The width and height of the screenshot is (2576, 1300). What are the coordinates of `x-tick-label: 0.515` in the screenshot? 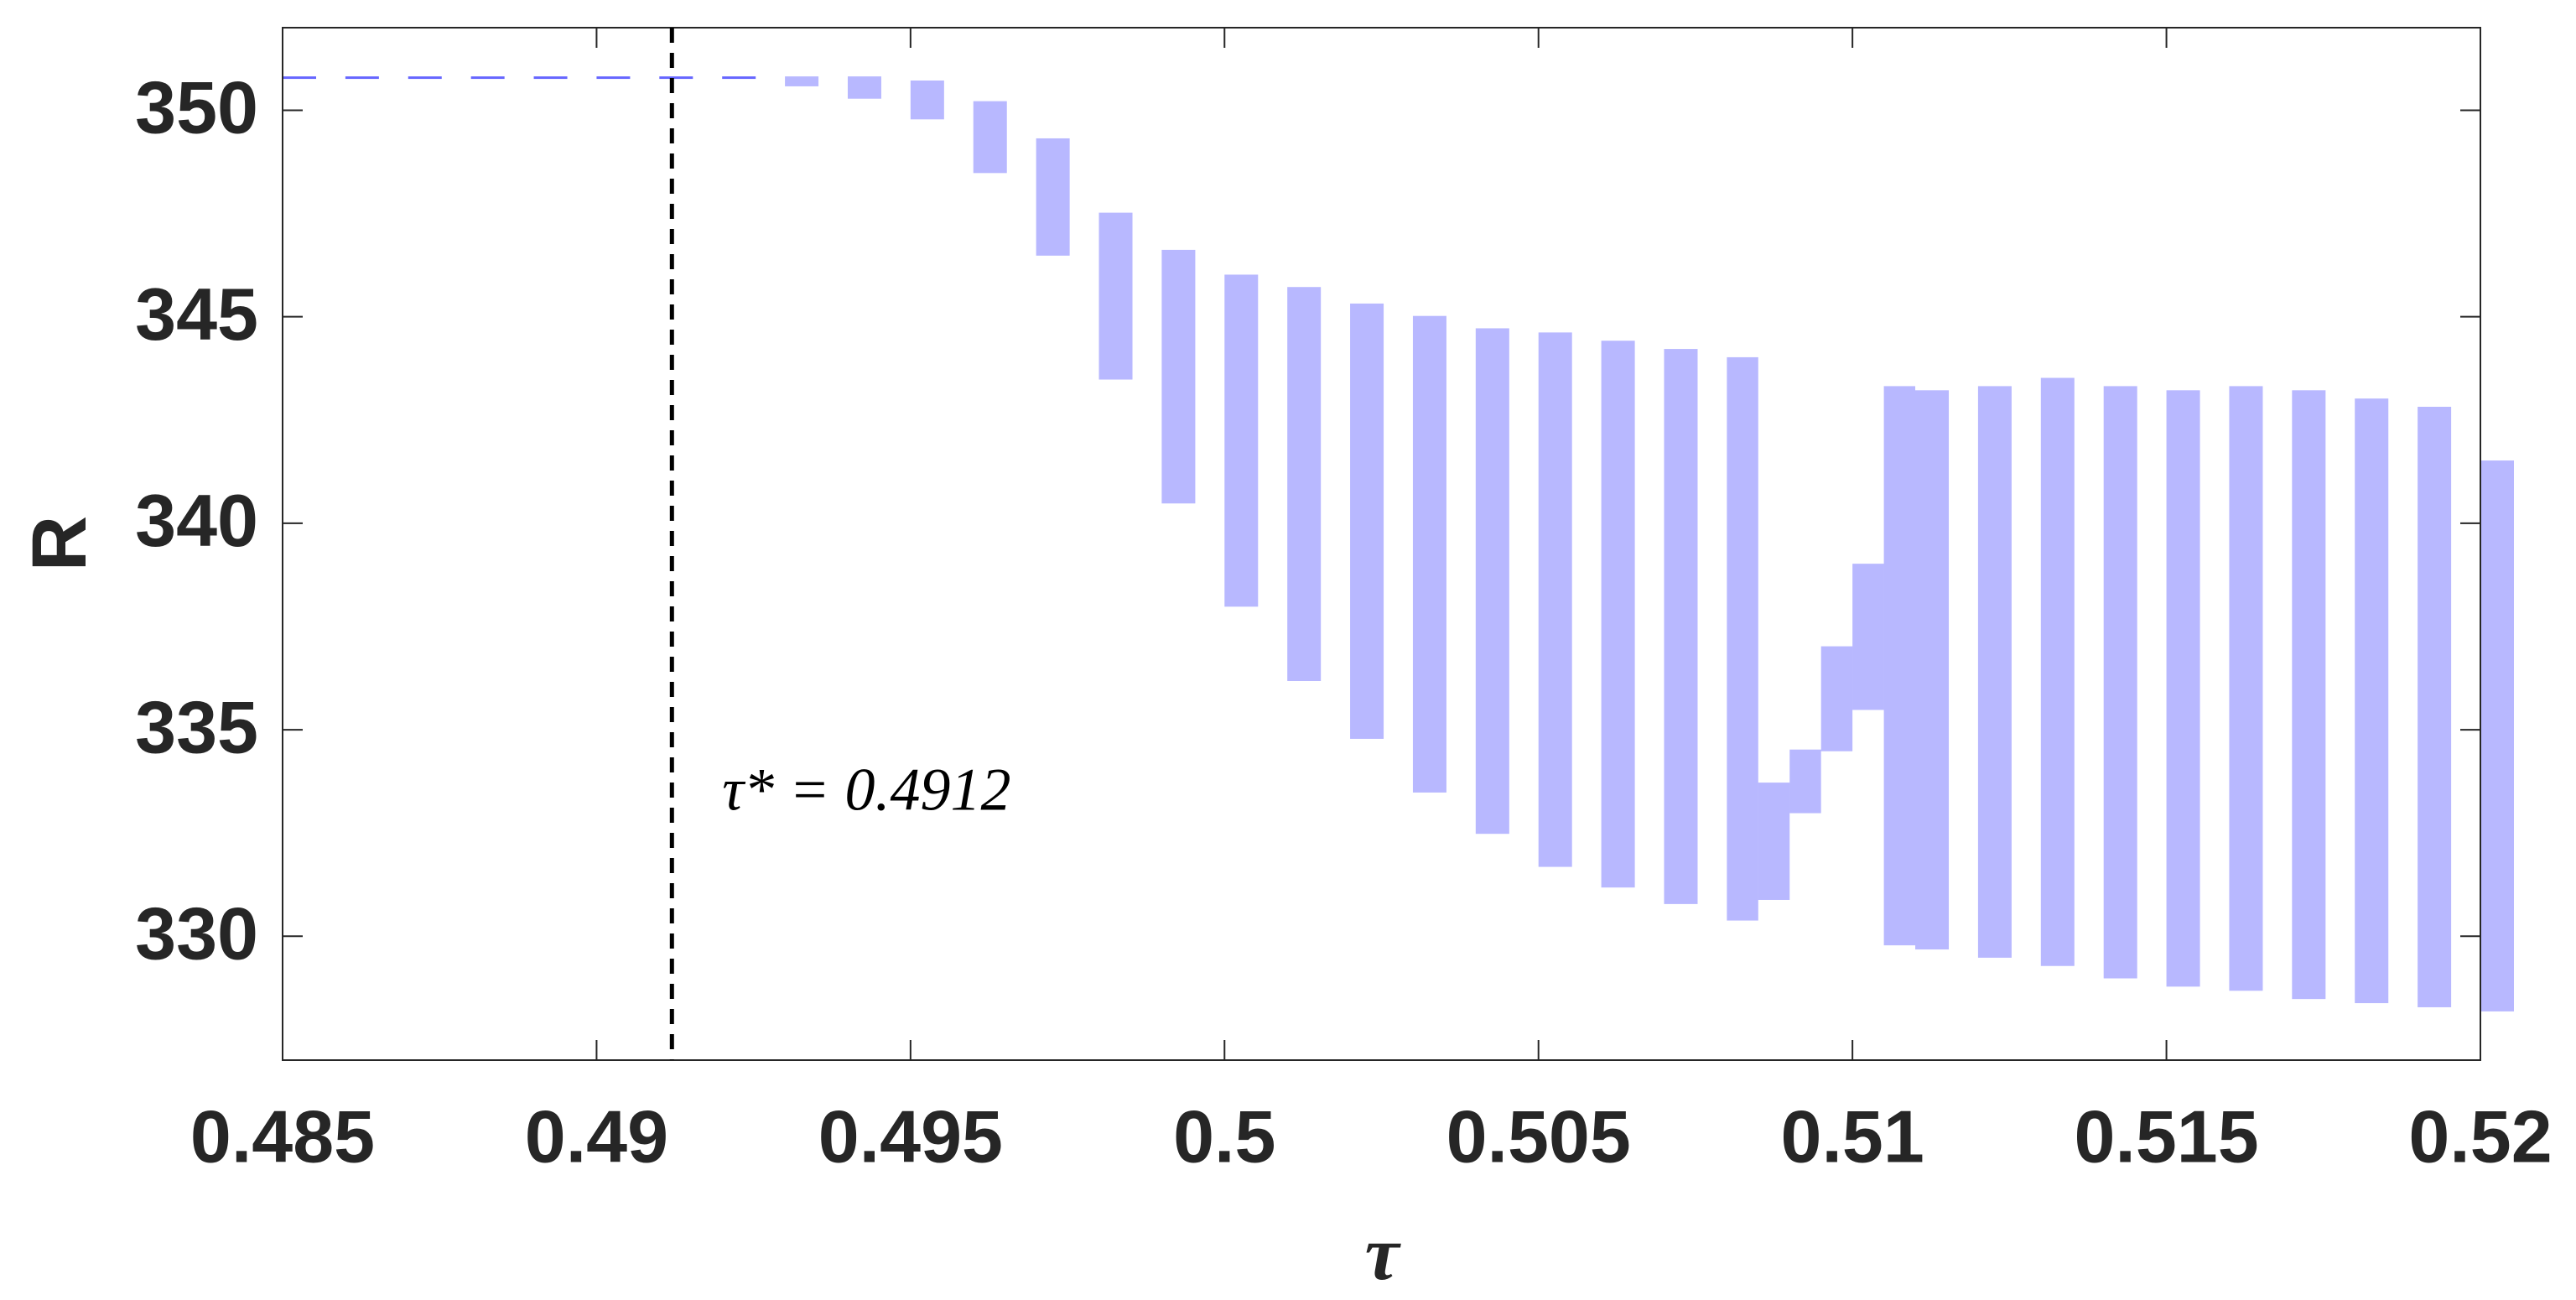 It's located at (2166, 1136).